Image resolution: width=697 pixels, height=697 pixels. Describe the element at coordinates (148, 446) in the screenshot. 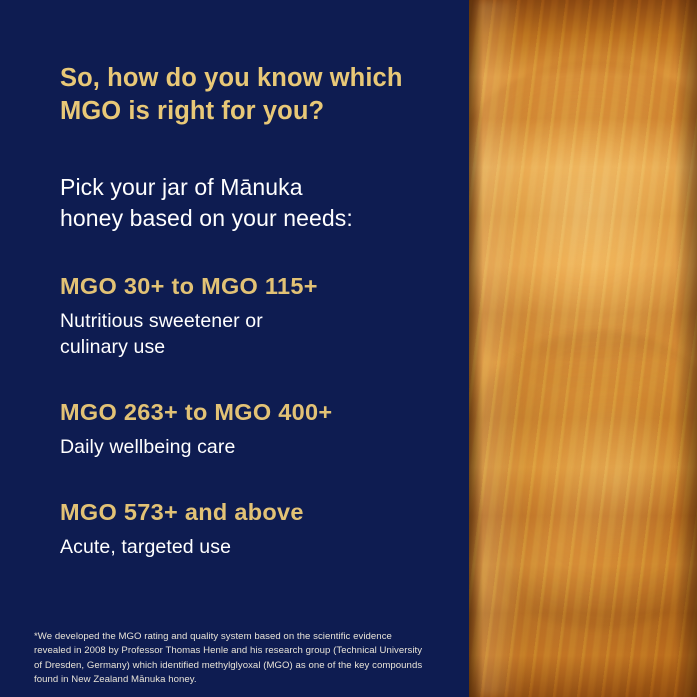

I see `tier-description: Daily wellbeing care` at that location.